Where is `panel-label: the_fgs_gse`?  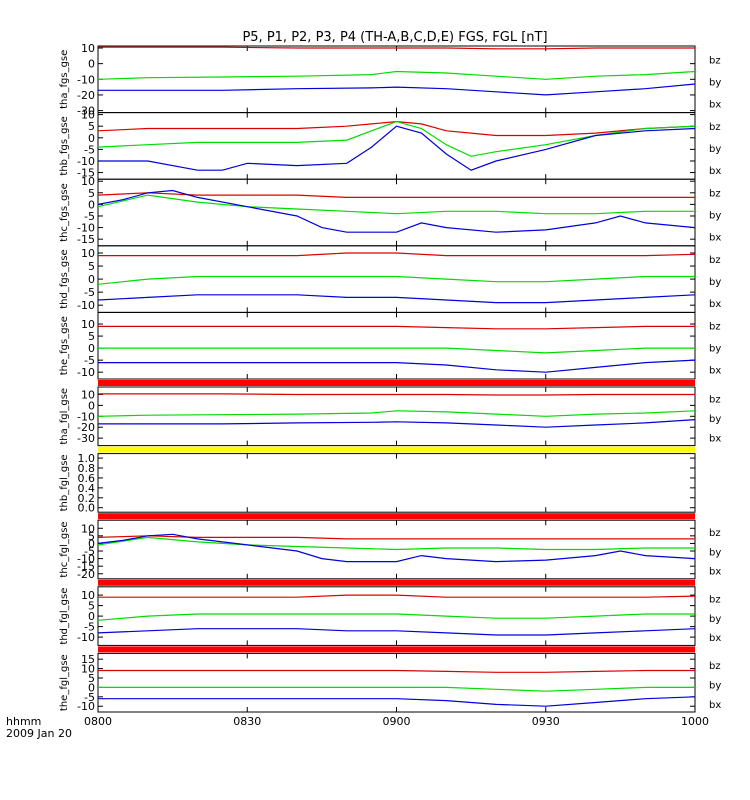 panel-label: the_fgs_gse is located at coordinates (64, 345).